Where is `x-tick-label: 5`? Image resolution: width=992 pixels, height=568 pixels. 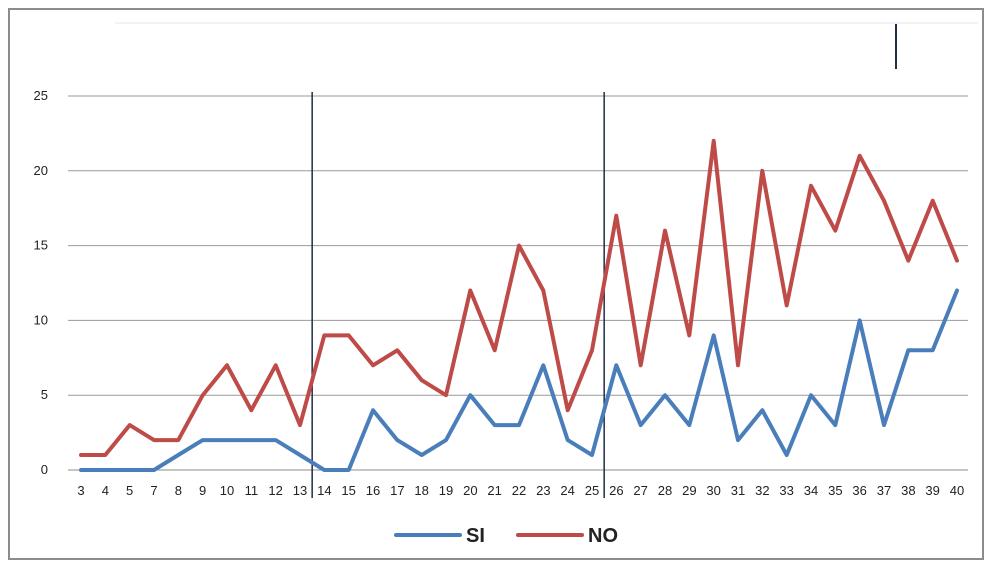 x-tick-label: 5 is located at coordinates (129, 490).